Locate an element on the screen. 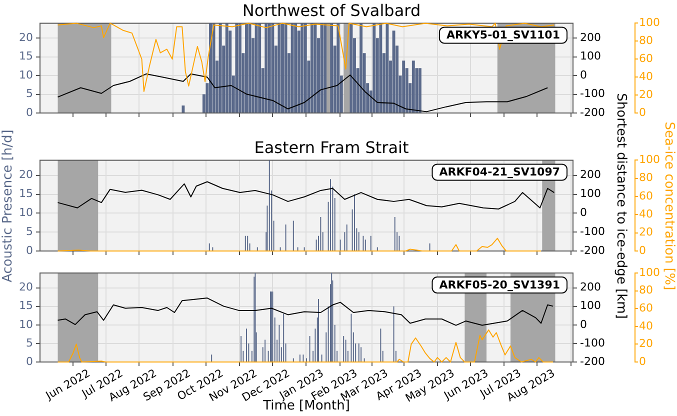  annotation: ARKF04-21_SV1097 is located at coordinates (499, 172).